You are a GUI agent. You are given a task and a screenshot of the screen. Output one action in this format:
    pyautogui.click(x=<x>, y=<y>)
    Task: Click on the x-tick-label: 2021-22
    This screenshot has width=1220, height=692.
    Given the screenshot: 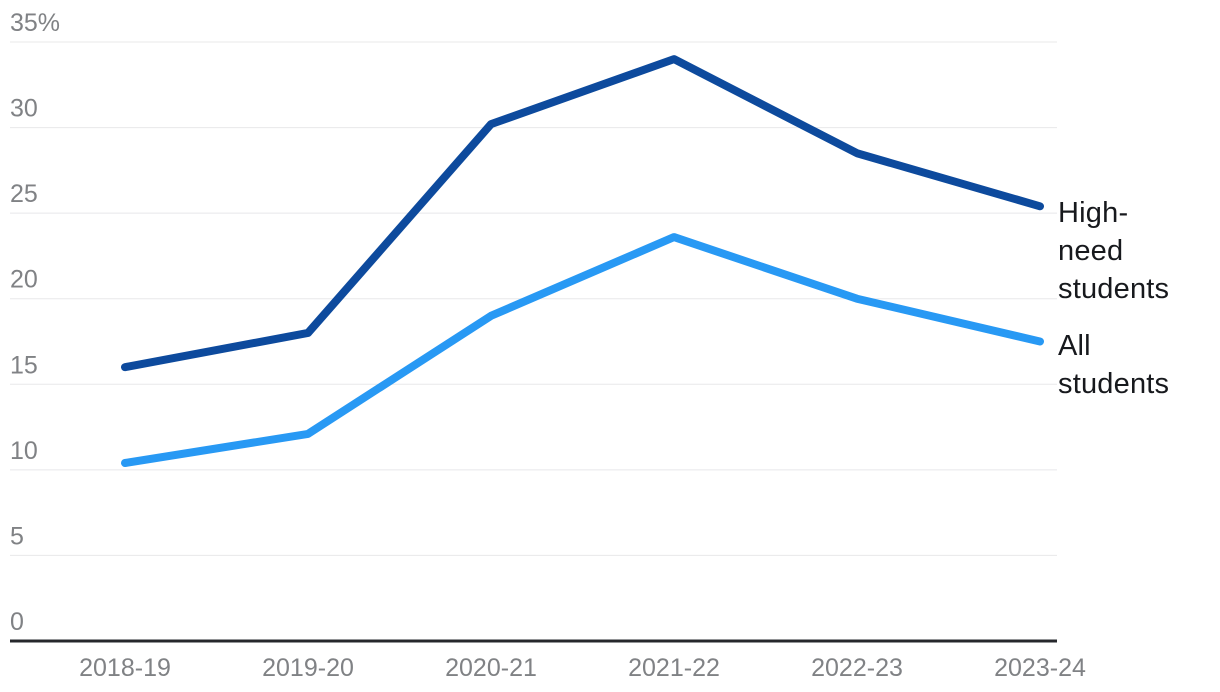 What is the action you would take?
    pyautogui.click(x=674, y=668)
    